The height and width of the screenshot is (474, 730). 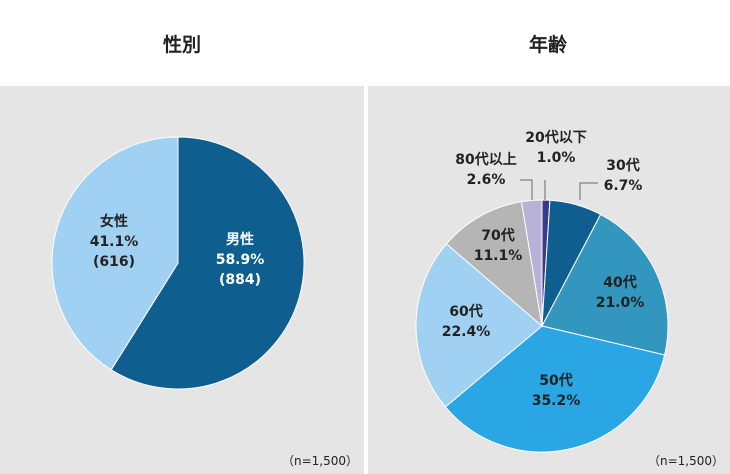 I want to click on pie-0-label-1: 女性 41.1% (616), so click(x=114, y=241).